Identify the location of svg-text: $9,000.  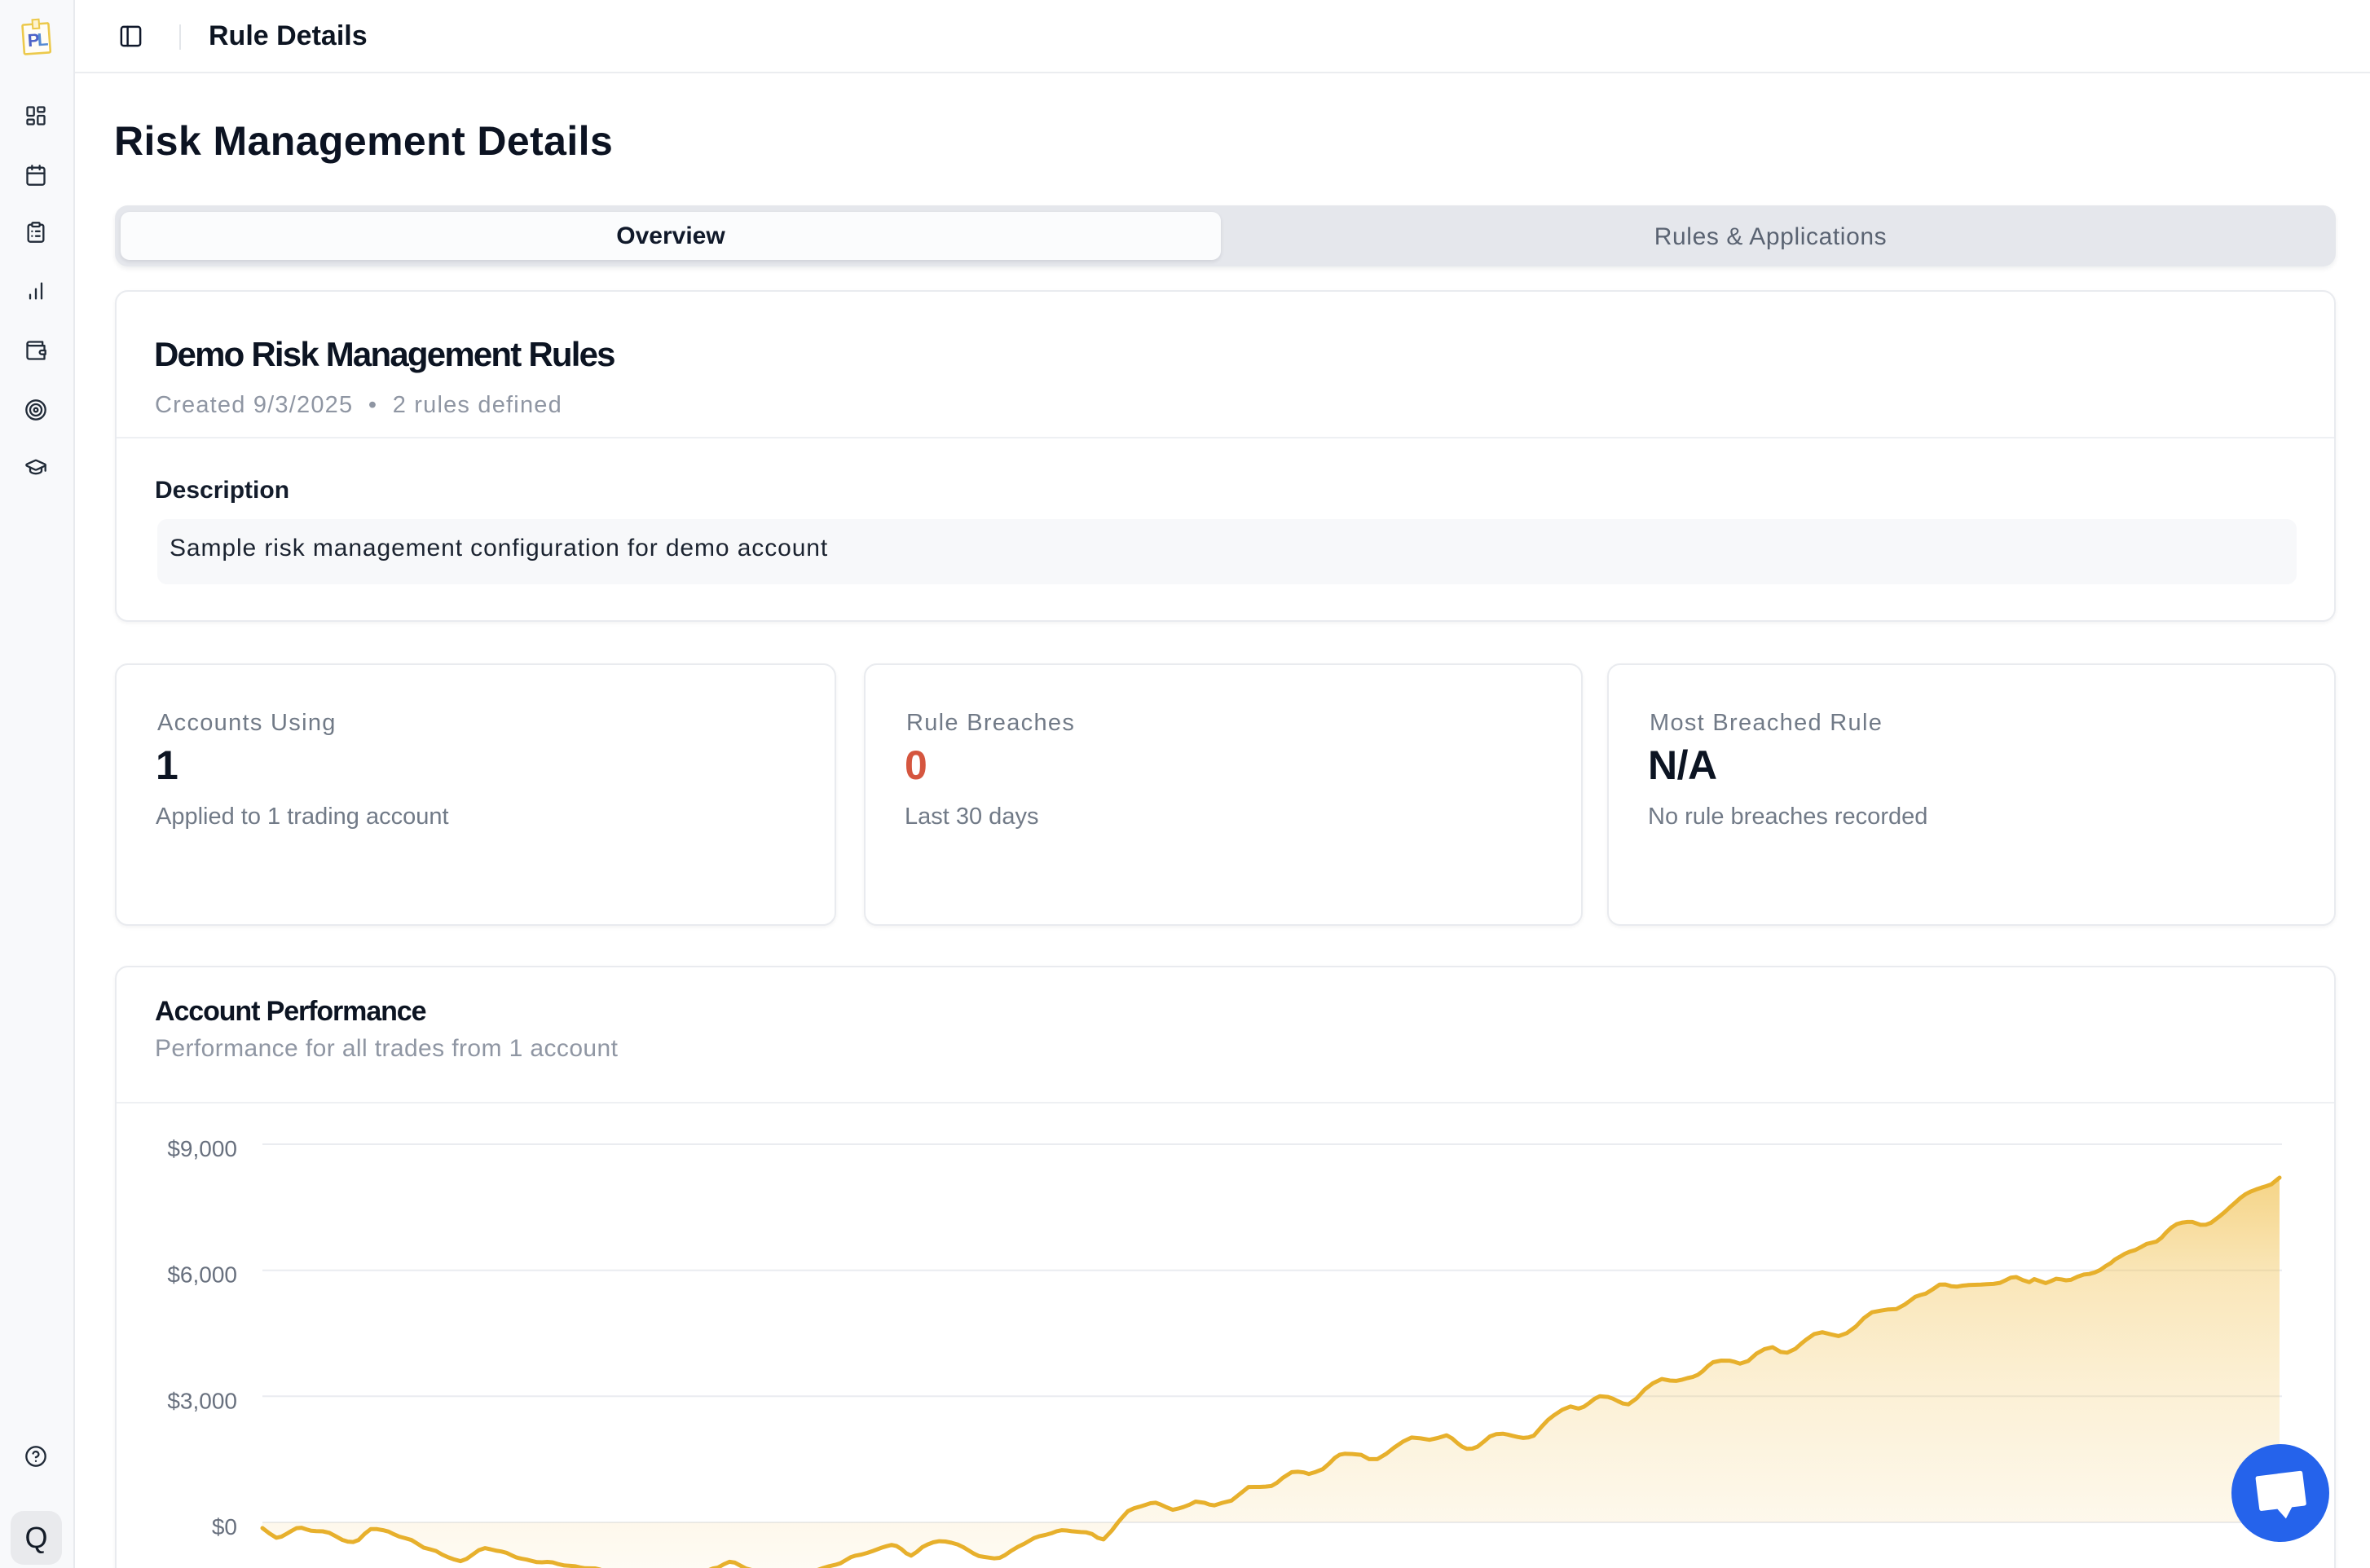
(202, 1148).